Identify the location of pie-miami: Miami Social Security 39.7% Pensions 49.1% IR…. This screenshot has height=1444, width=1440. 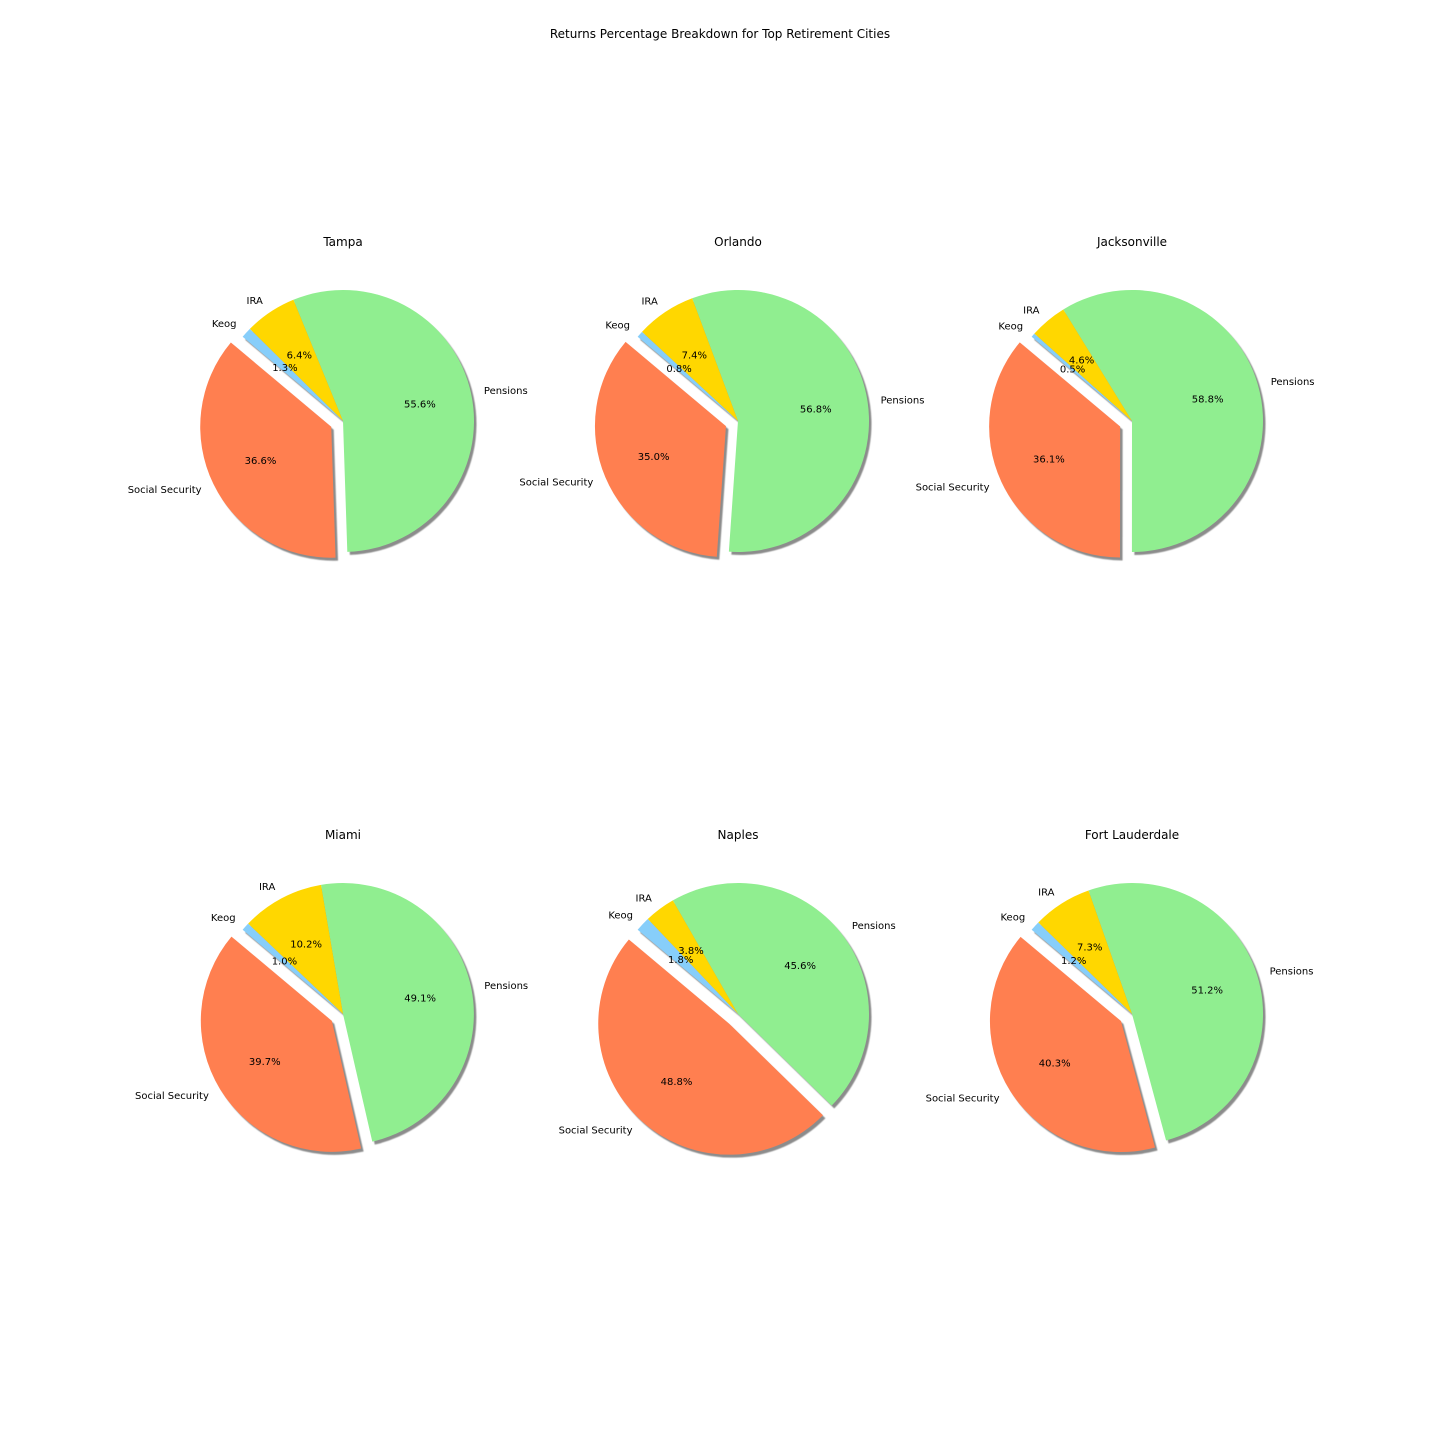
(331, 991).